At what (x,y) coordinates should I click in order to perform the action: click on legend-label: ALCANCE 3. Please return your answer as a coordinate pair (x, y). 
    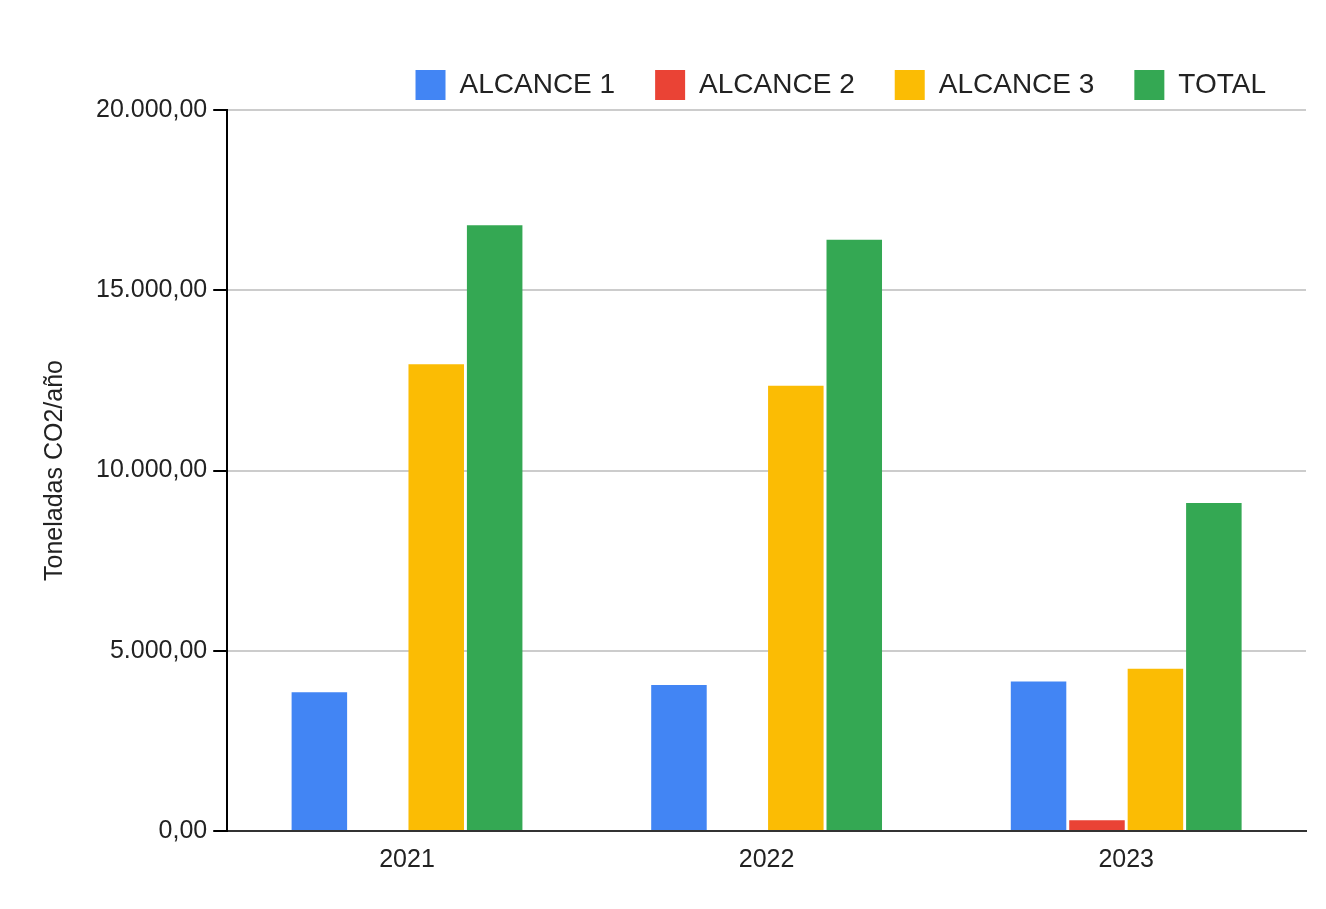
    Looking at the image, I should click on (1016, 83).